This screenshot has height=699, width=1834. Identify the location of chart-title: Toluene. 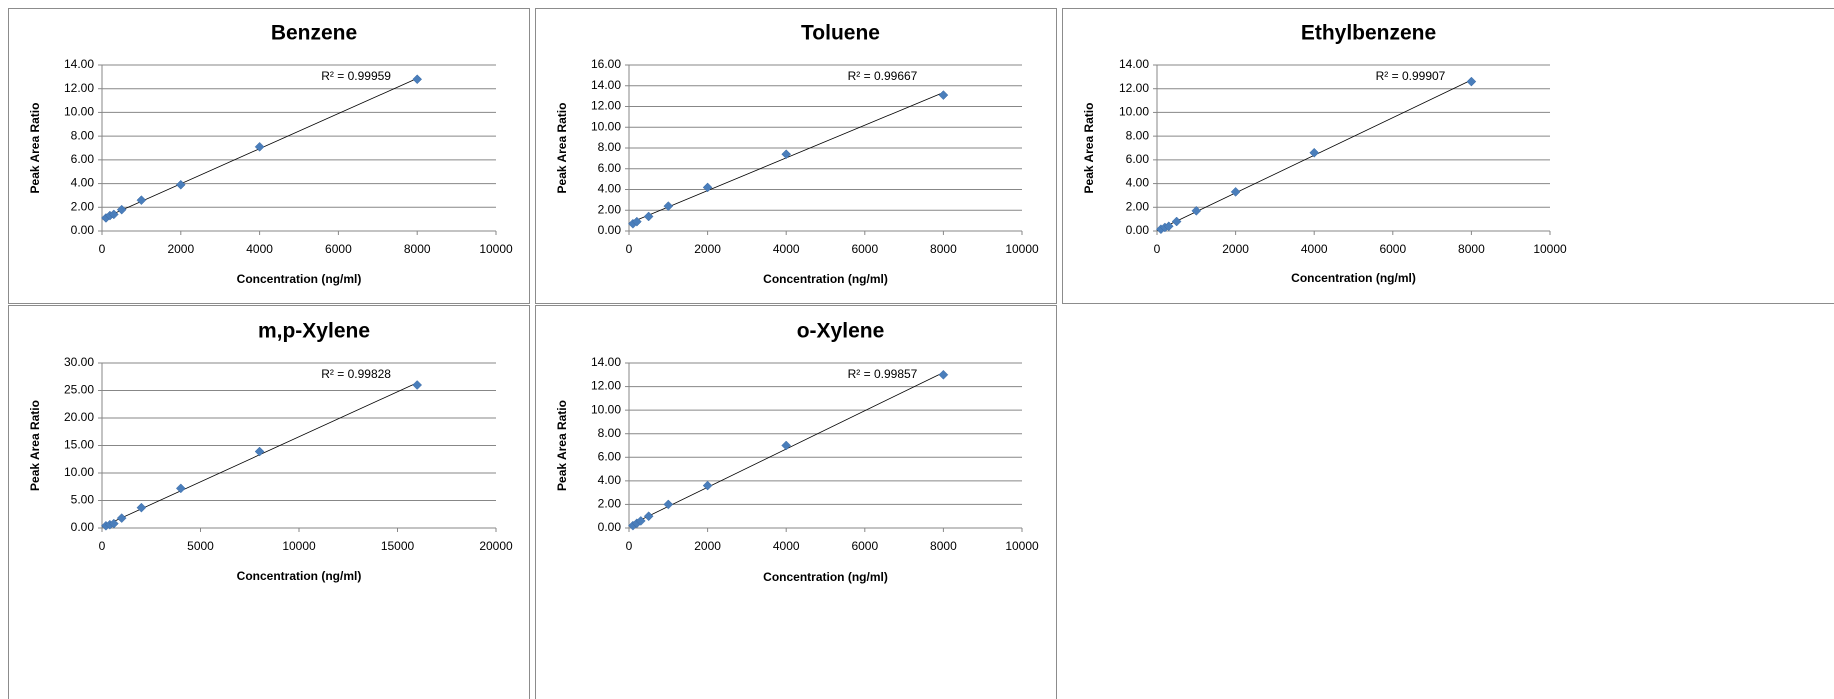
(840, 33).